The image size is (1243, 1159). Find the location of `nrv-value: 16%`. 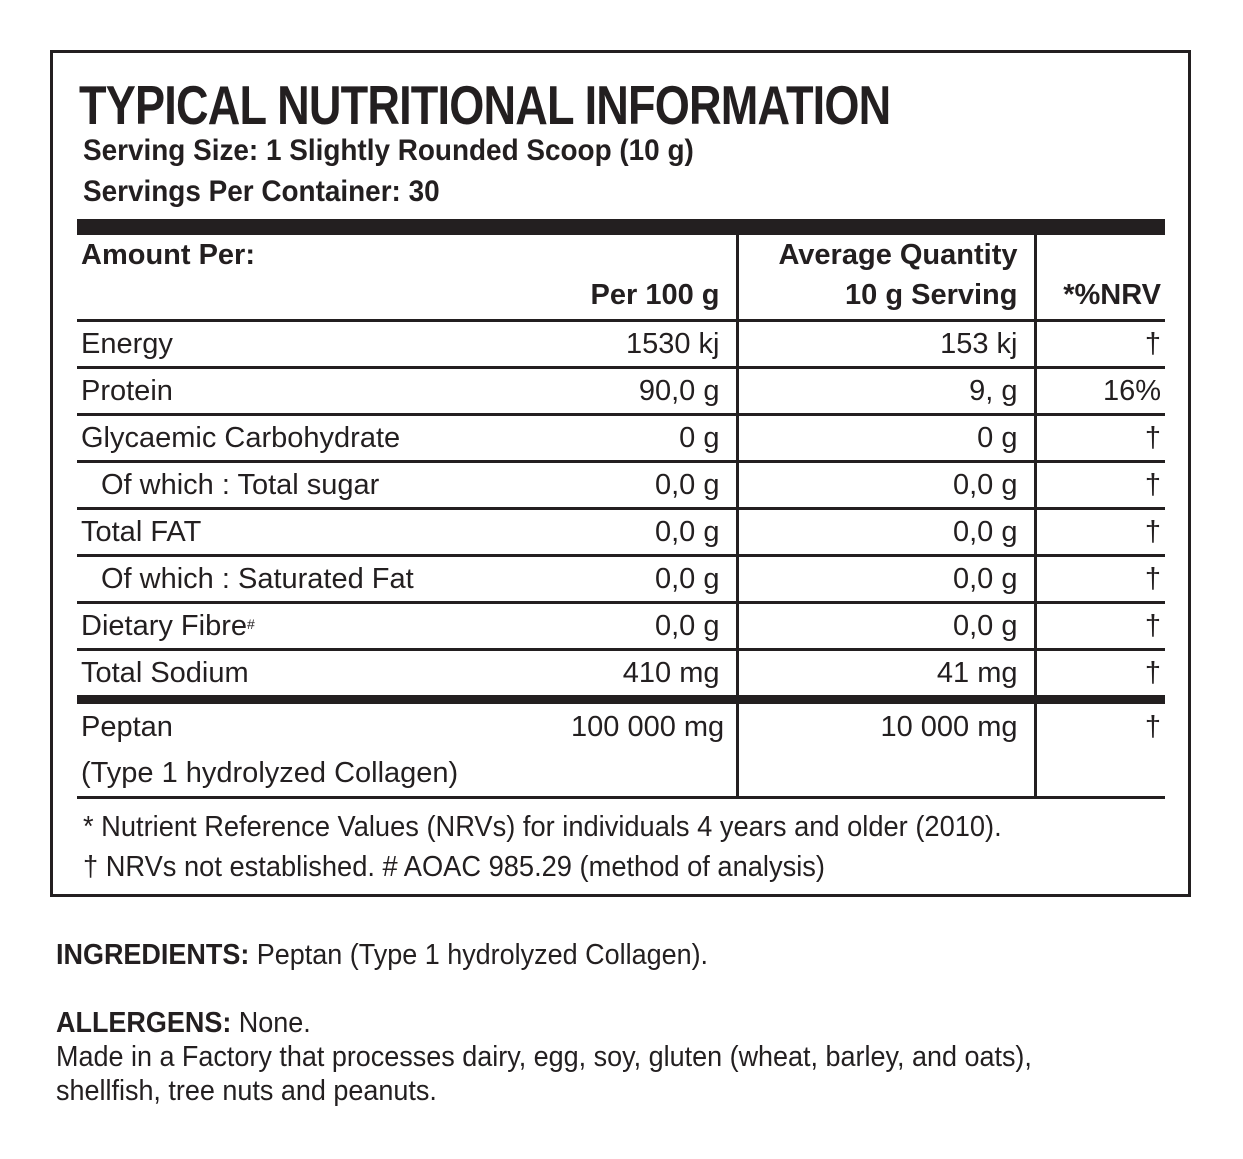

nrv-value: 16% is located at coordinates (1099, 391).